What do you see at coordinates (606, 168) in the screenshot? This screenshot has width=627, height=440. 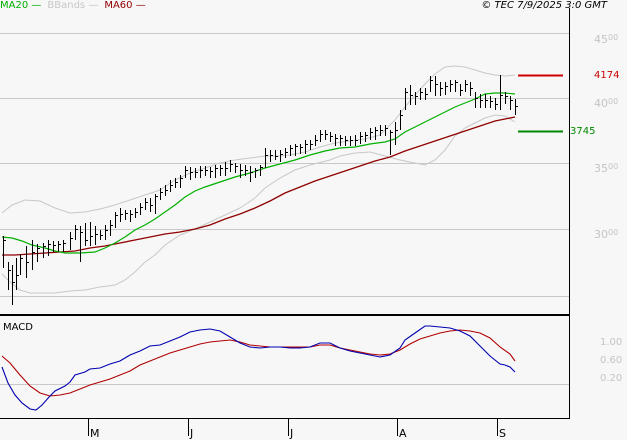 I see `price-axis-label-3500: 3500` at bounding box center [606, 168].